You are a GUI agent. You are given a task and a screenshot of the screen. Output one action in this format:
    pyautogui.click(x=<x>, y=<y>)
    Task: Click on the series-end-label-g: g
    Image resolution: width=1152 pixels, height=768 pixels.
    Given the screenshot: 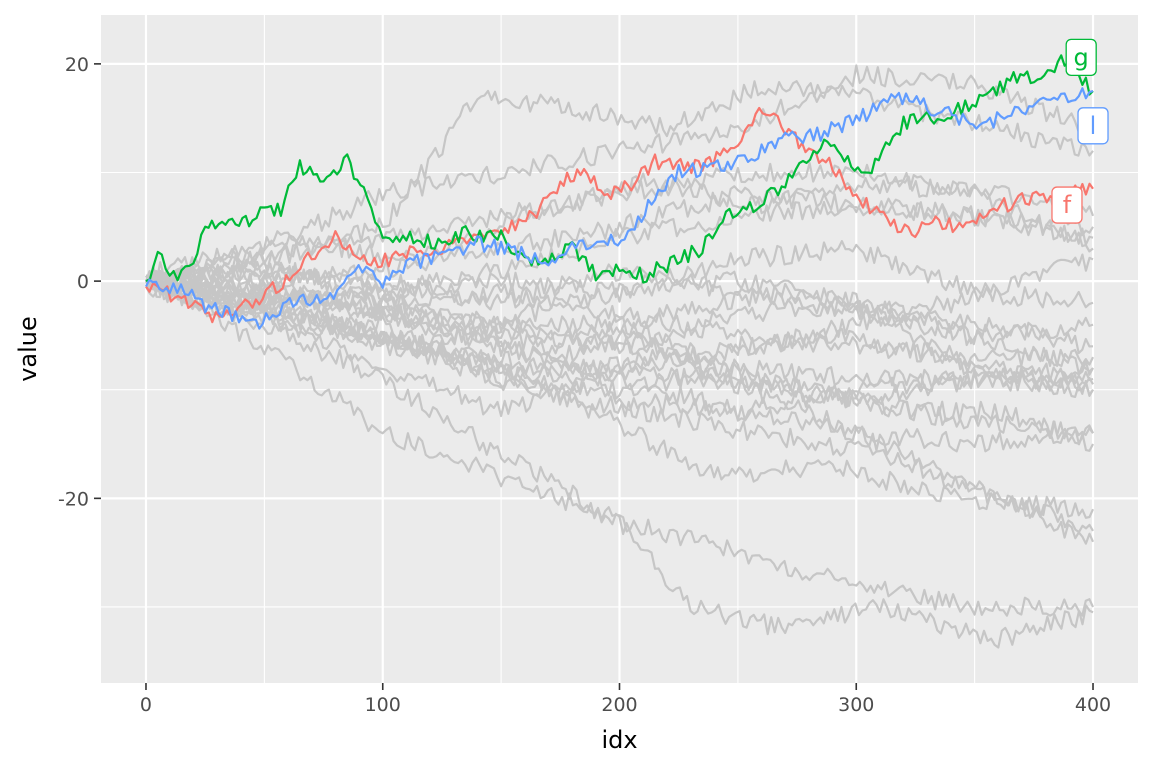 What is the action you would take?
    pyautogui.click(x=1081, y=57)
    